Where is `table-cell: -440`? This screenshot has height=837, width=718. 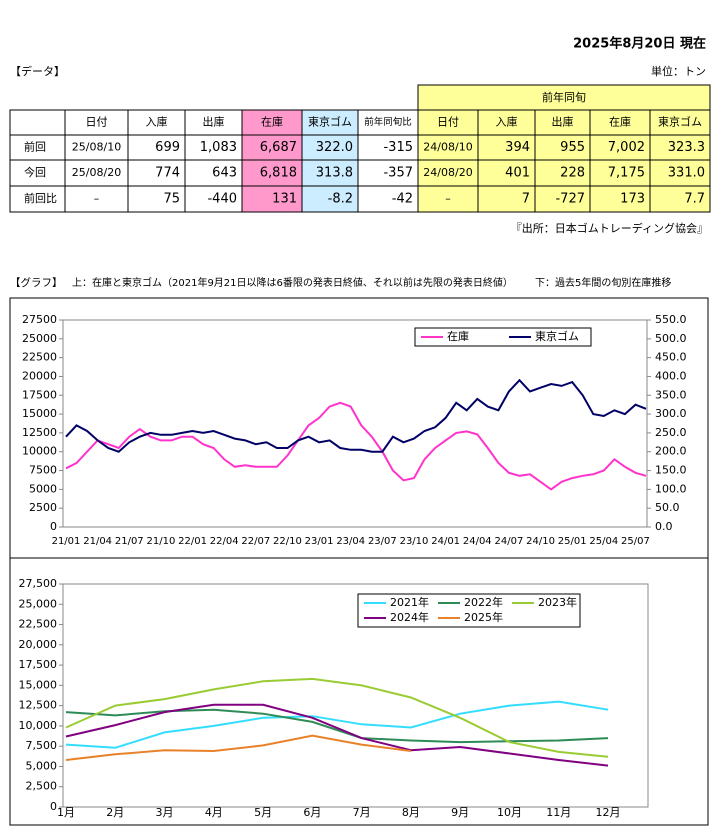 table-cell: -440 is located at coordinates (222, 199).